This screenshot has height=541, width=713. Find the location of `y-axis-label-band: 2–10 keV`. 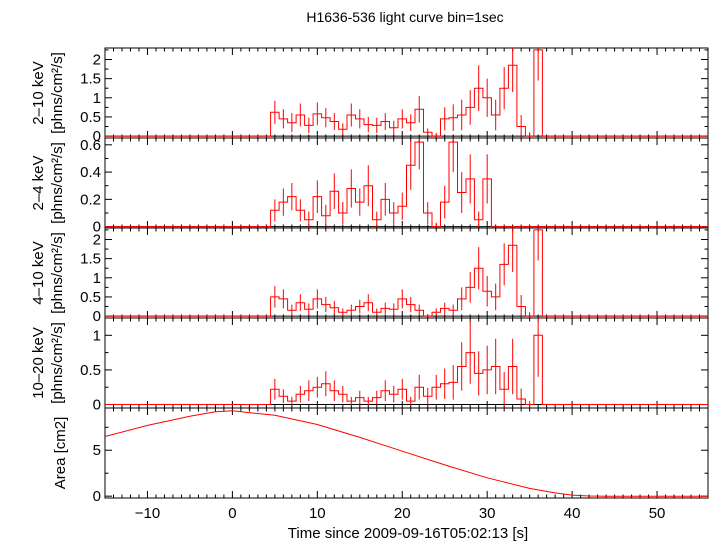

y-axis-label-band: 2–10 keV is located at coordinates (38, 92).